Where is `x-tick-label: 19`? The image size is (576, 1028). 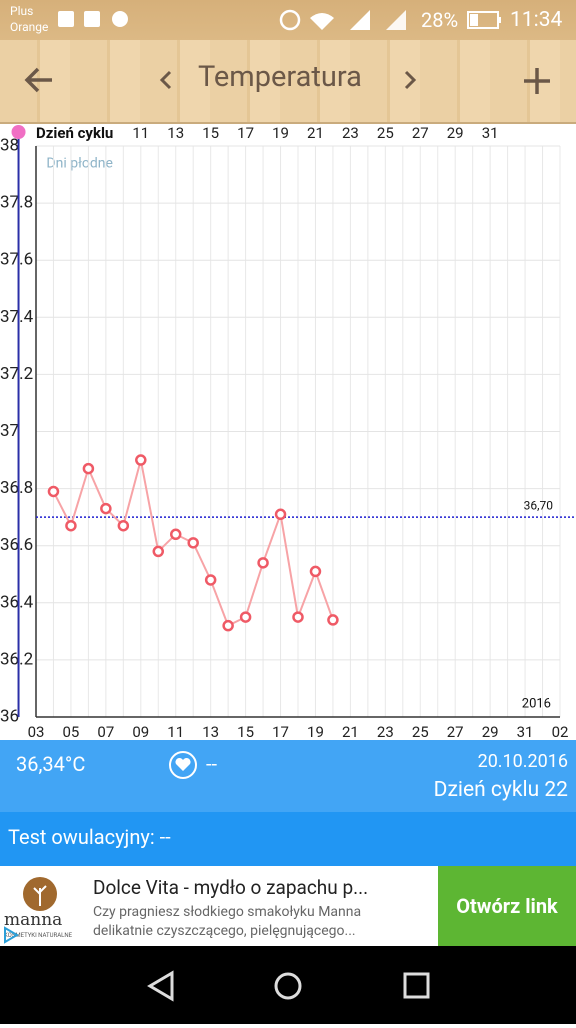
x-tick-label: 19 is located at coordinates (315, 731).